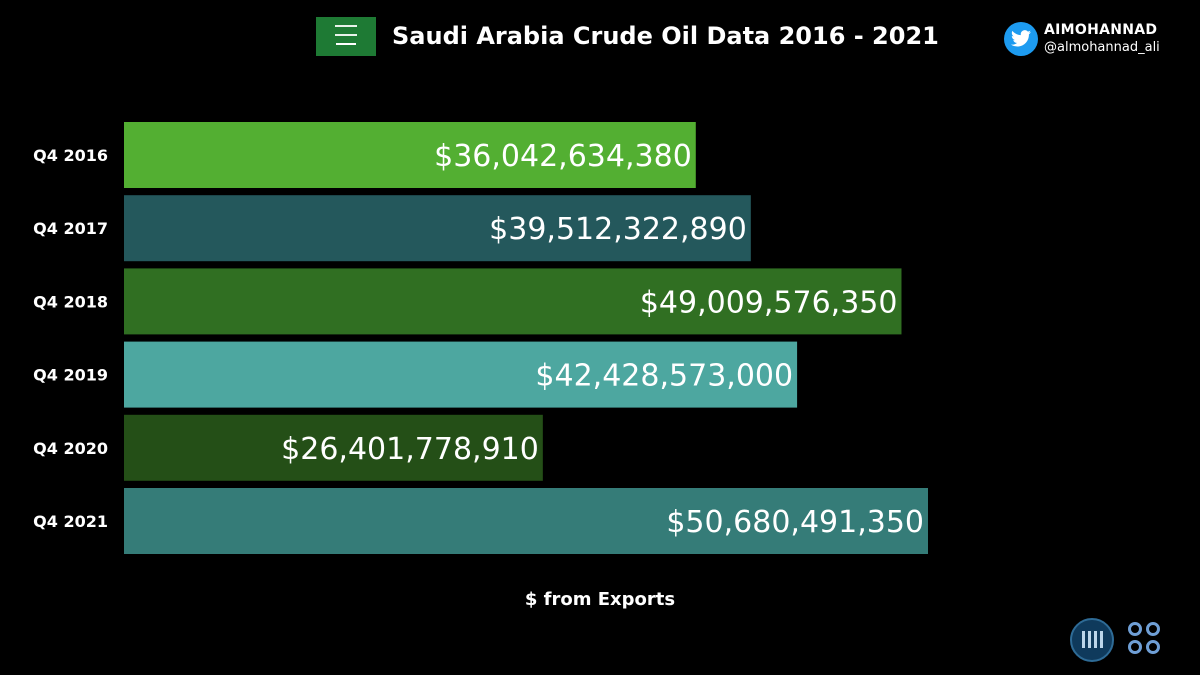  What do you see at coordinates (795, 522) in the screenshot?
I see `bar-value-label: $50,680,491,350` at bounding box center [795, 522].